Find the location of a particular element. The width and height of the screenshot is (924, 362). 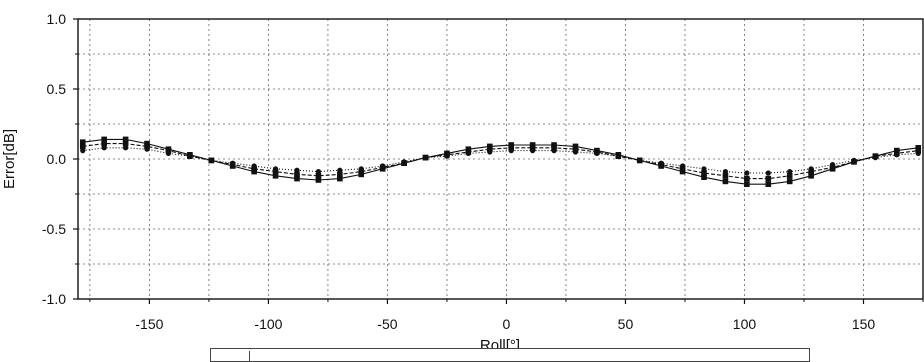

series-layer is located at coordinates (500, 161).